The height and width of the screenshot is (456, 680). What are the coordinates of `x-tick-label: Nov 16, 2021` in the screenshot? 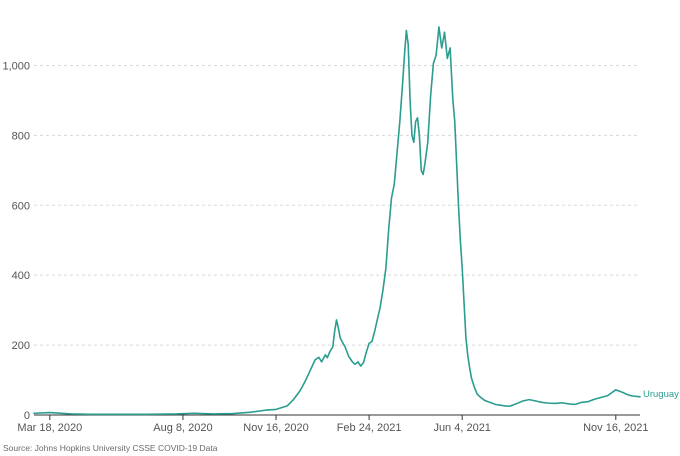 It's located at (615, 428).